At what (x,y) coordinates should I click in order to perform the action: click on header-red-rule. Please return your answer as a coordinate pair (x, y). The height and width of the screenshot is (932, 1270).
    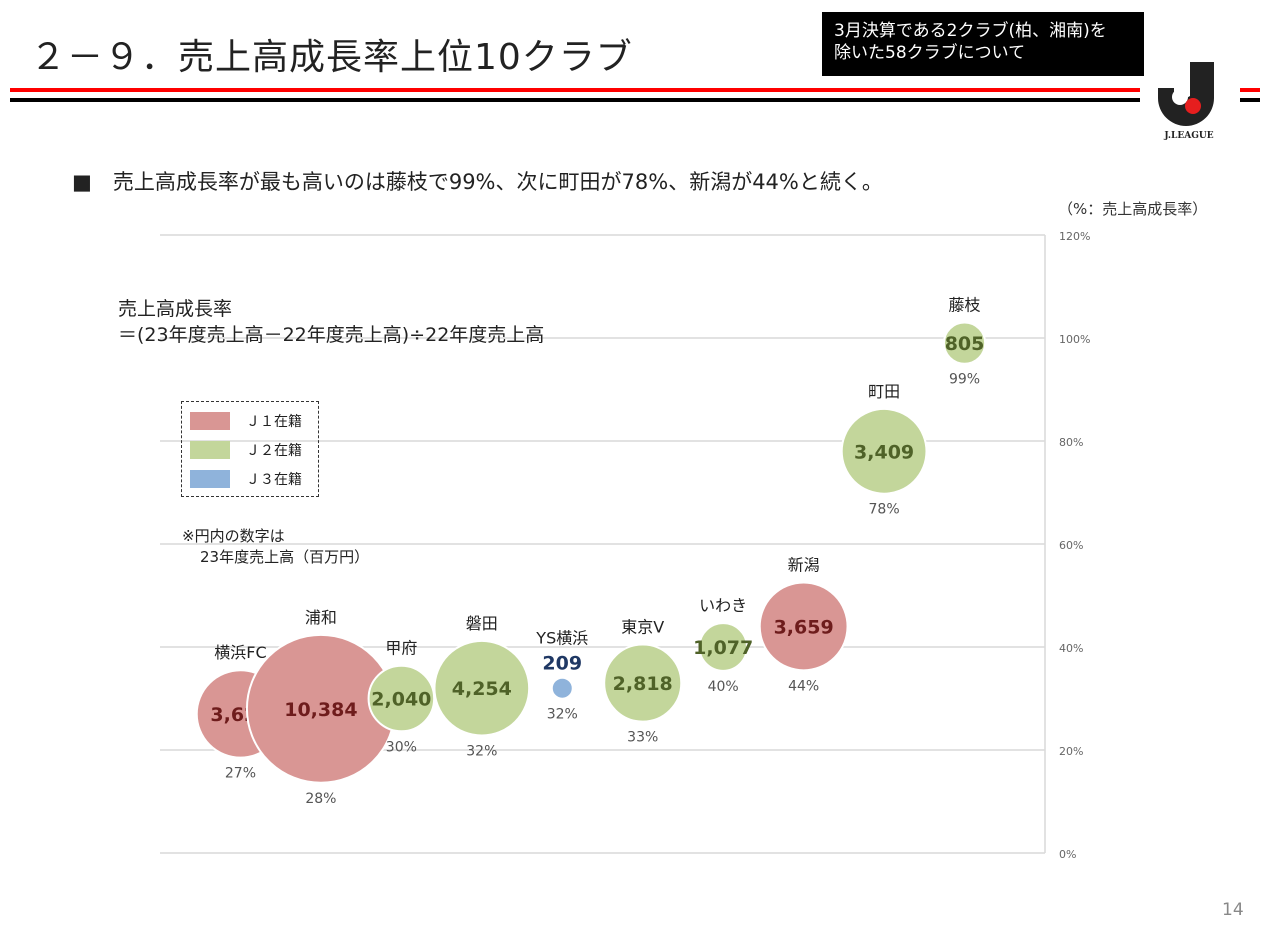
    Looking at the image, I should click on (575, 90).